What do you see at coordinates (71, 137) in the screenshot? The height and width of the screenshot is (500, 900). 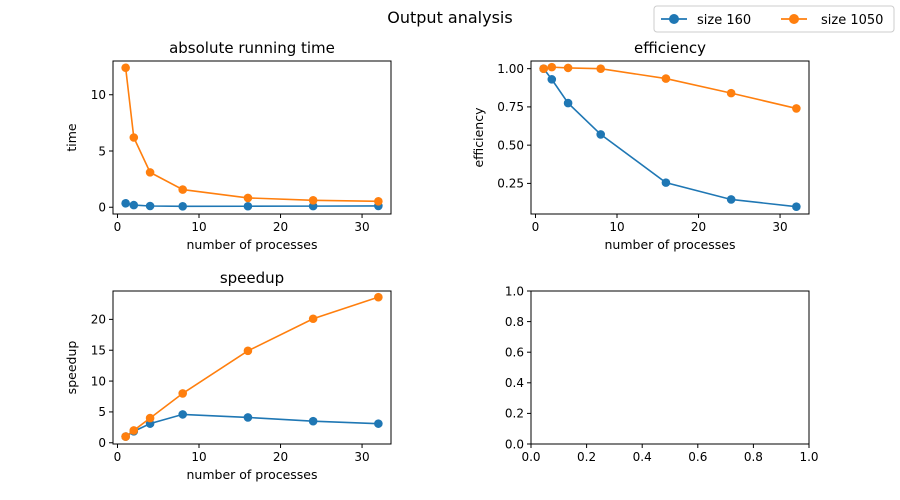 I see `y-axis-label: time` at bounding box center [71, 137].